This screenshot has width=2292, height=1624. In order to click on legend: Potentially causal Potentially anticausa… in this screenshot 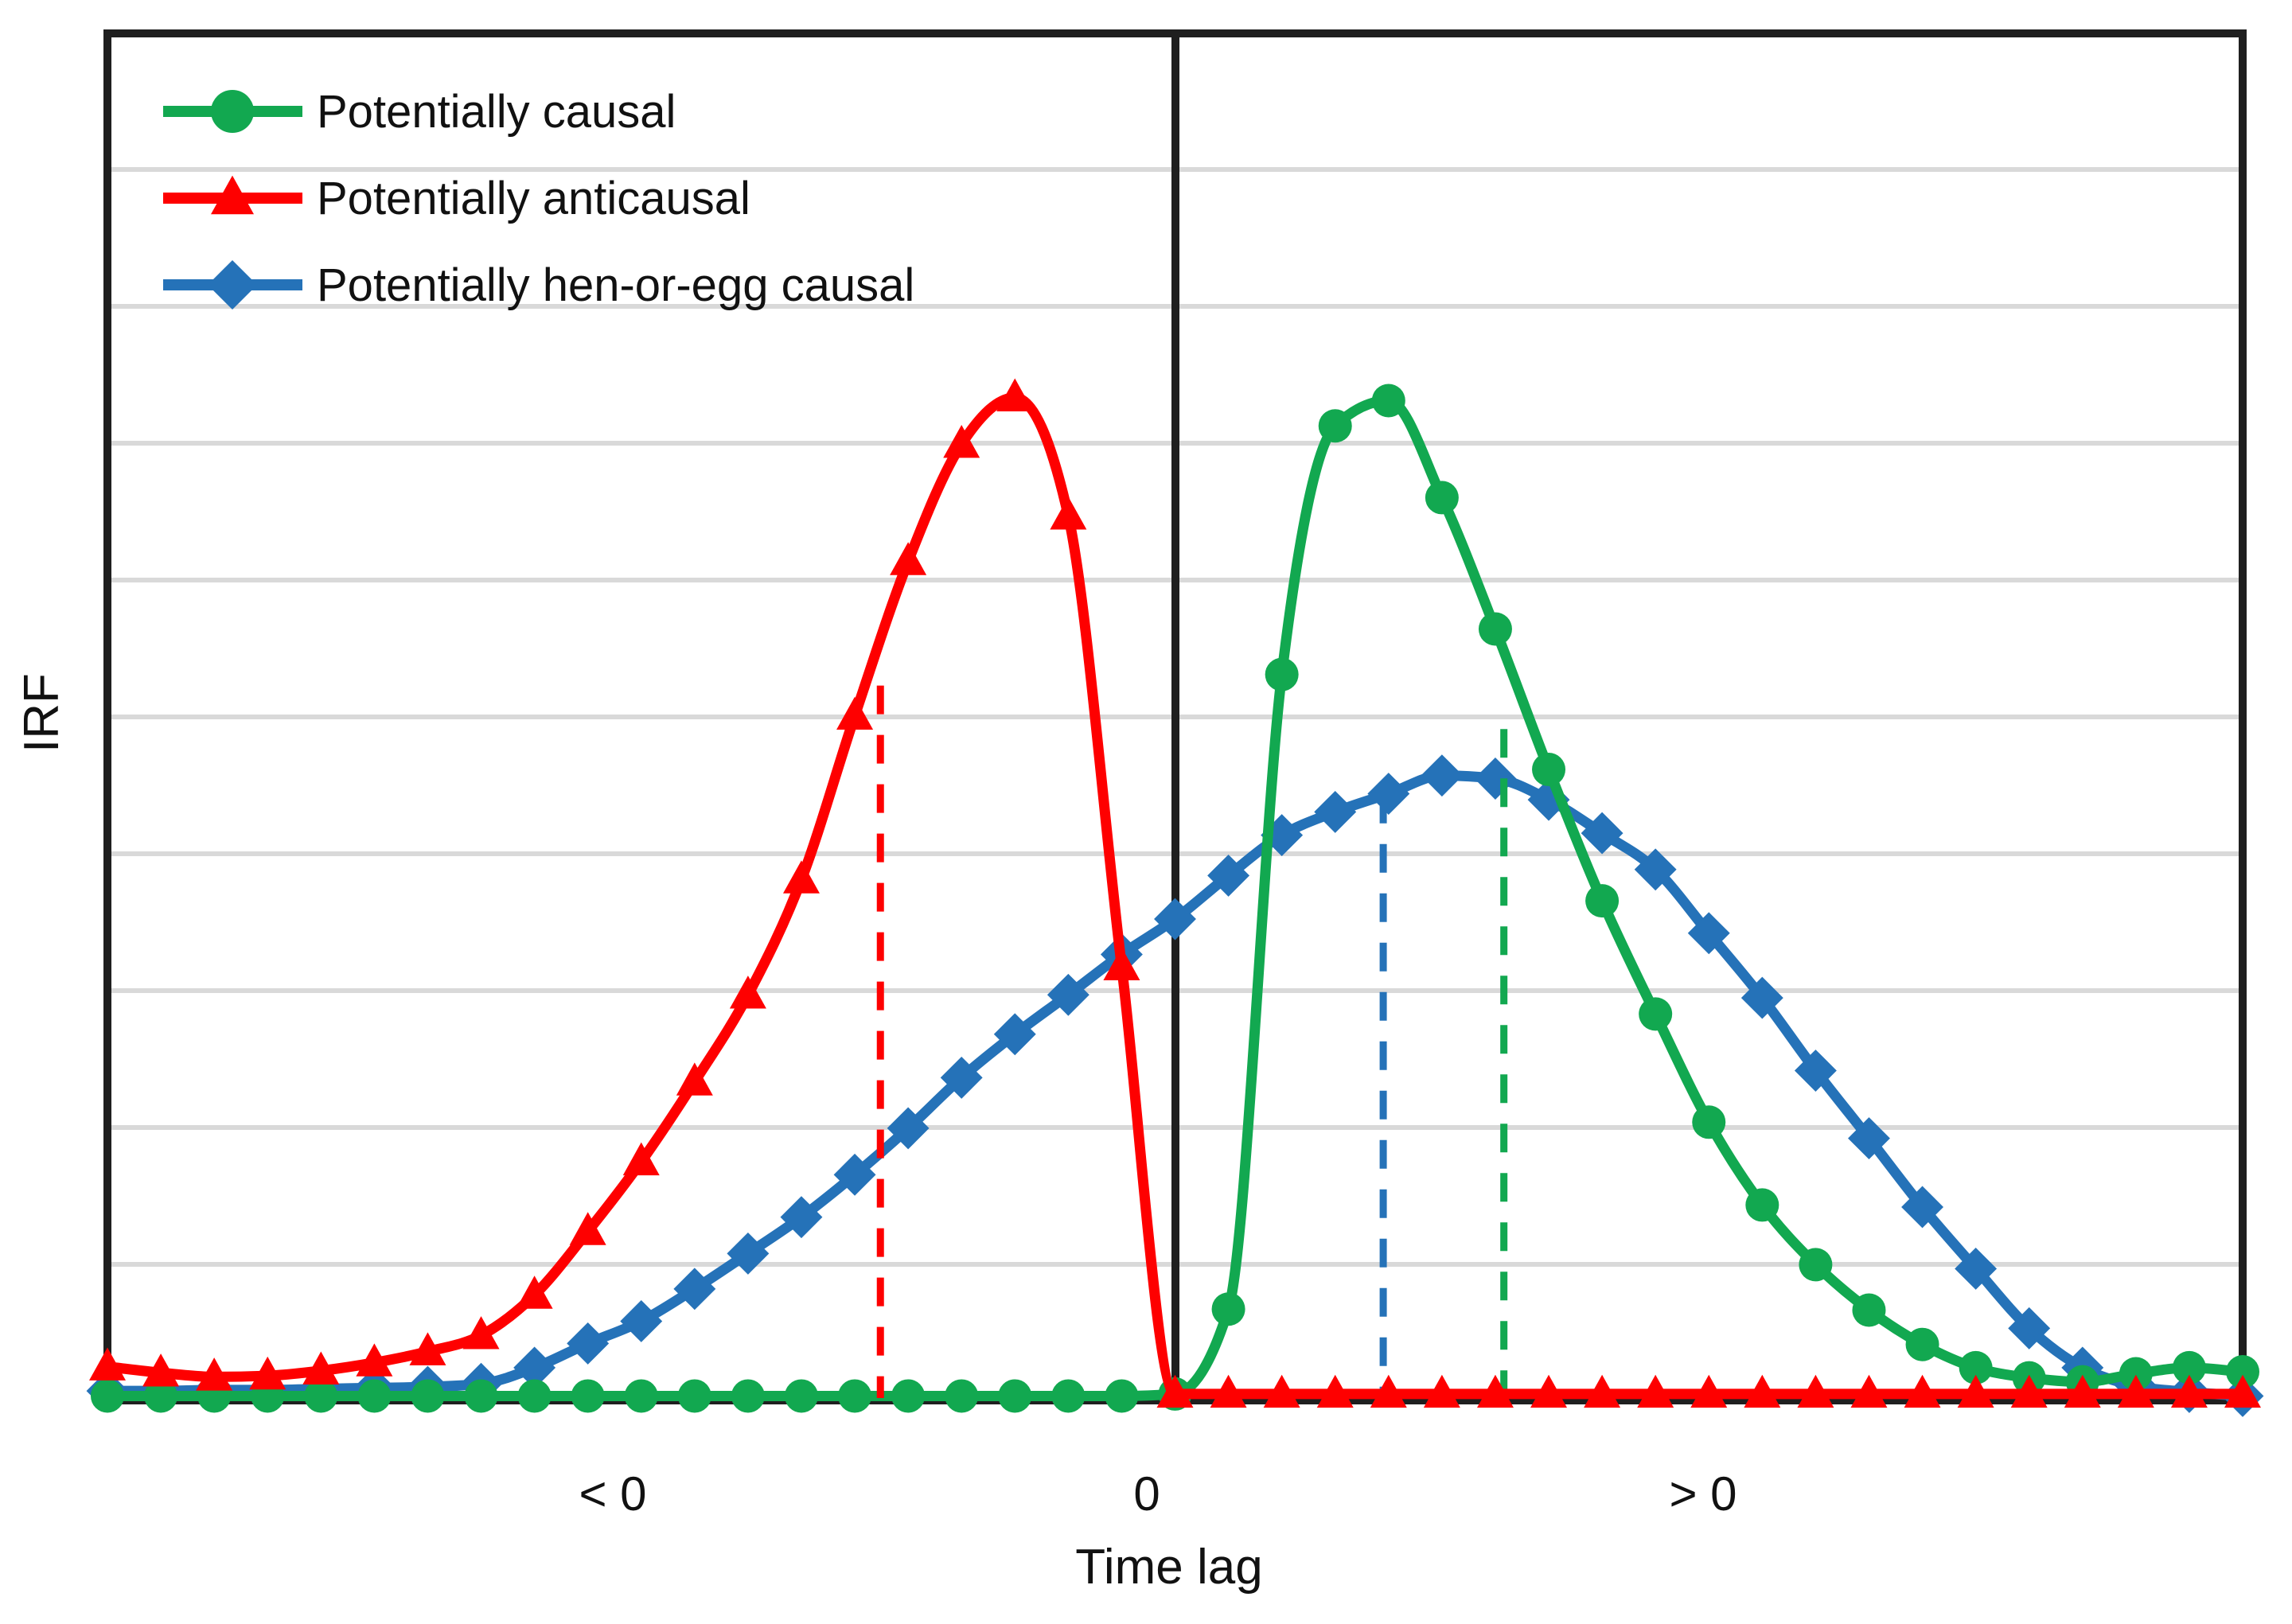, I will do `click(538, 198)`.